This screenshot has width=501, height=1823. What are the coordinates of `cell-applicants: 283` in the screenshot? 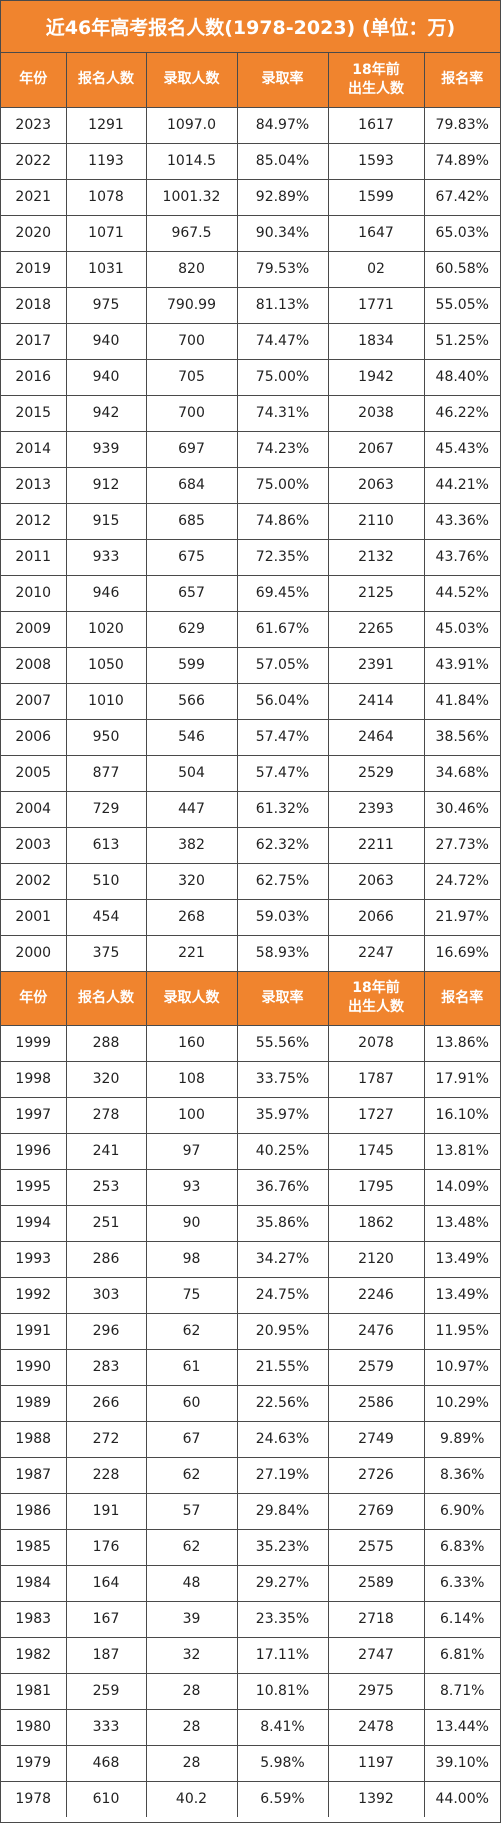 It's located at (106, 1367).